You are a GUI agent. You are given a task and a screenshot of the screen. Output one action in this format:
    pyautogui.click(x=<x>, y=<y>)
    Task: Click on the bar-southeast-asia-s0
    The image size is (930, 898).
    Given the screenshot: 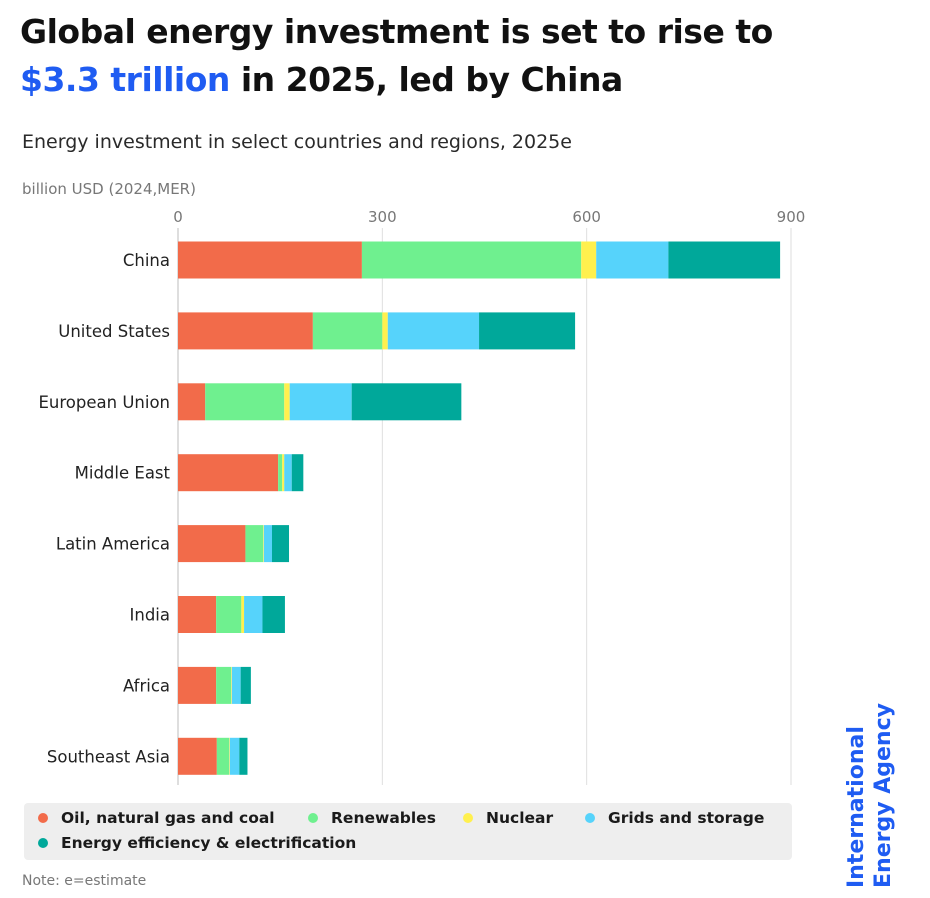 What is the action you would take?
    pyautogui.click(x=197, y=756)
    